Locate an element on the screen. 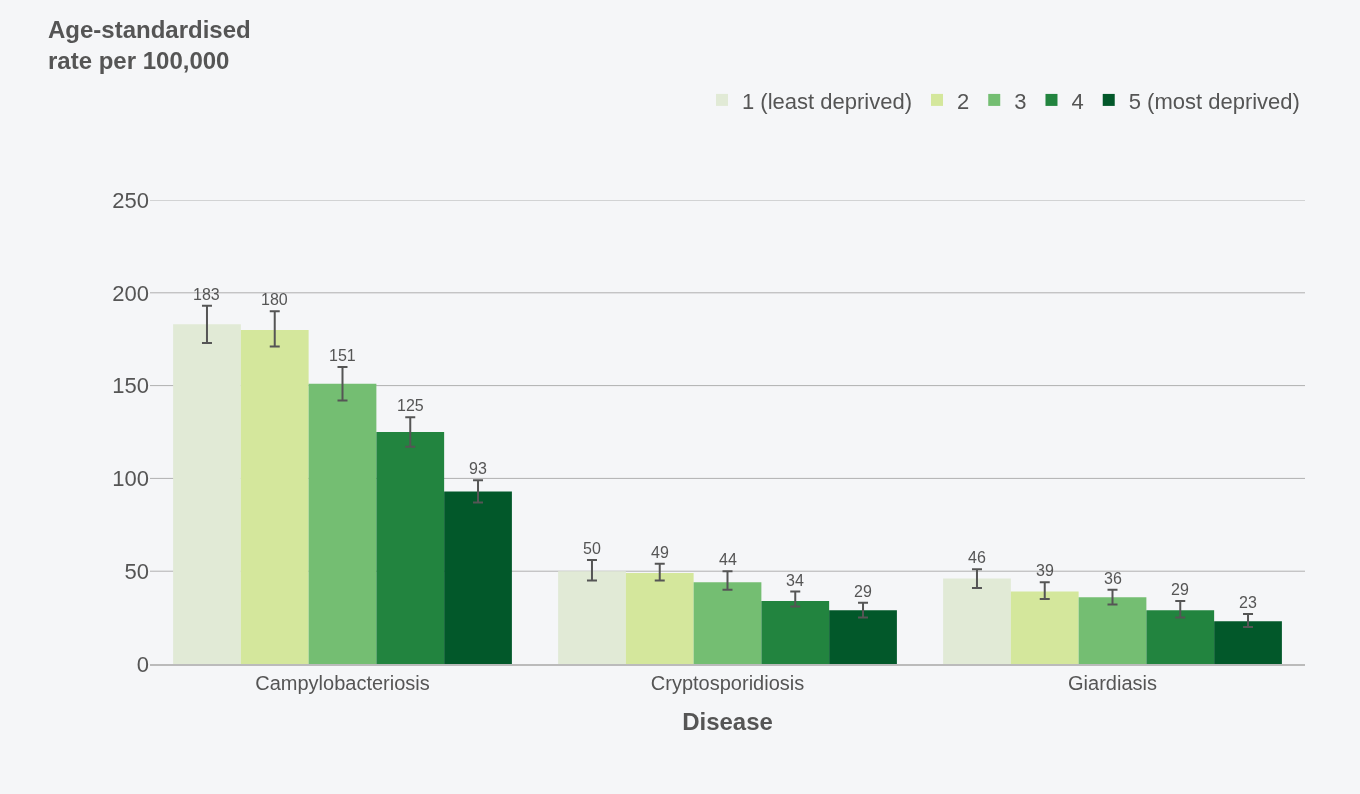 The height and width of the screenshot is (794, 1360). x-tick-label: Cryptosporidiosis is located at coordinates (727, 683).